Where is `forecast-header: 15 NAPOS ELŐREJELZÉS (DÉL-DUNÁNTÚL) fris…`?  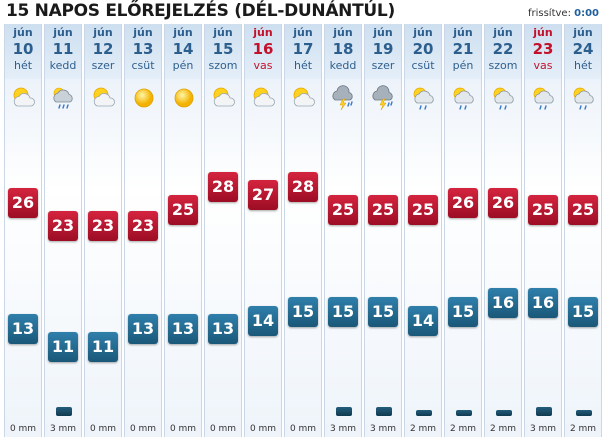 forecast-header: 15 NAPOS ELŐREJELZÉS (DÉL-DUNÁNTÚL) fris… is located at coordinates (303, 12).